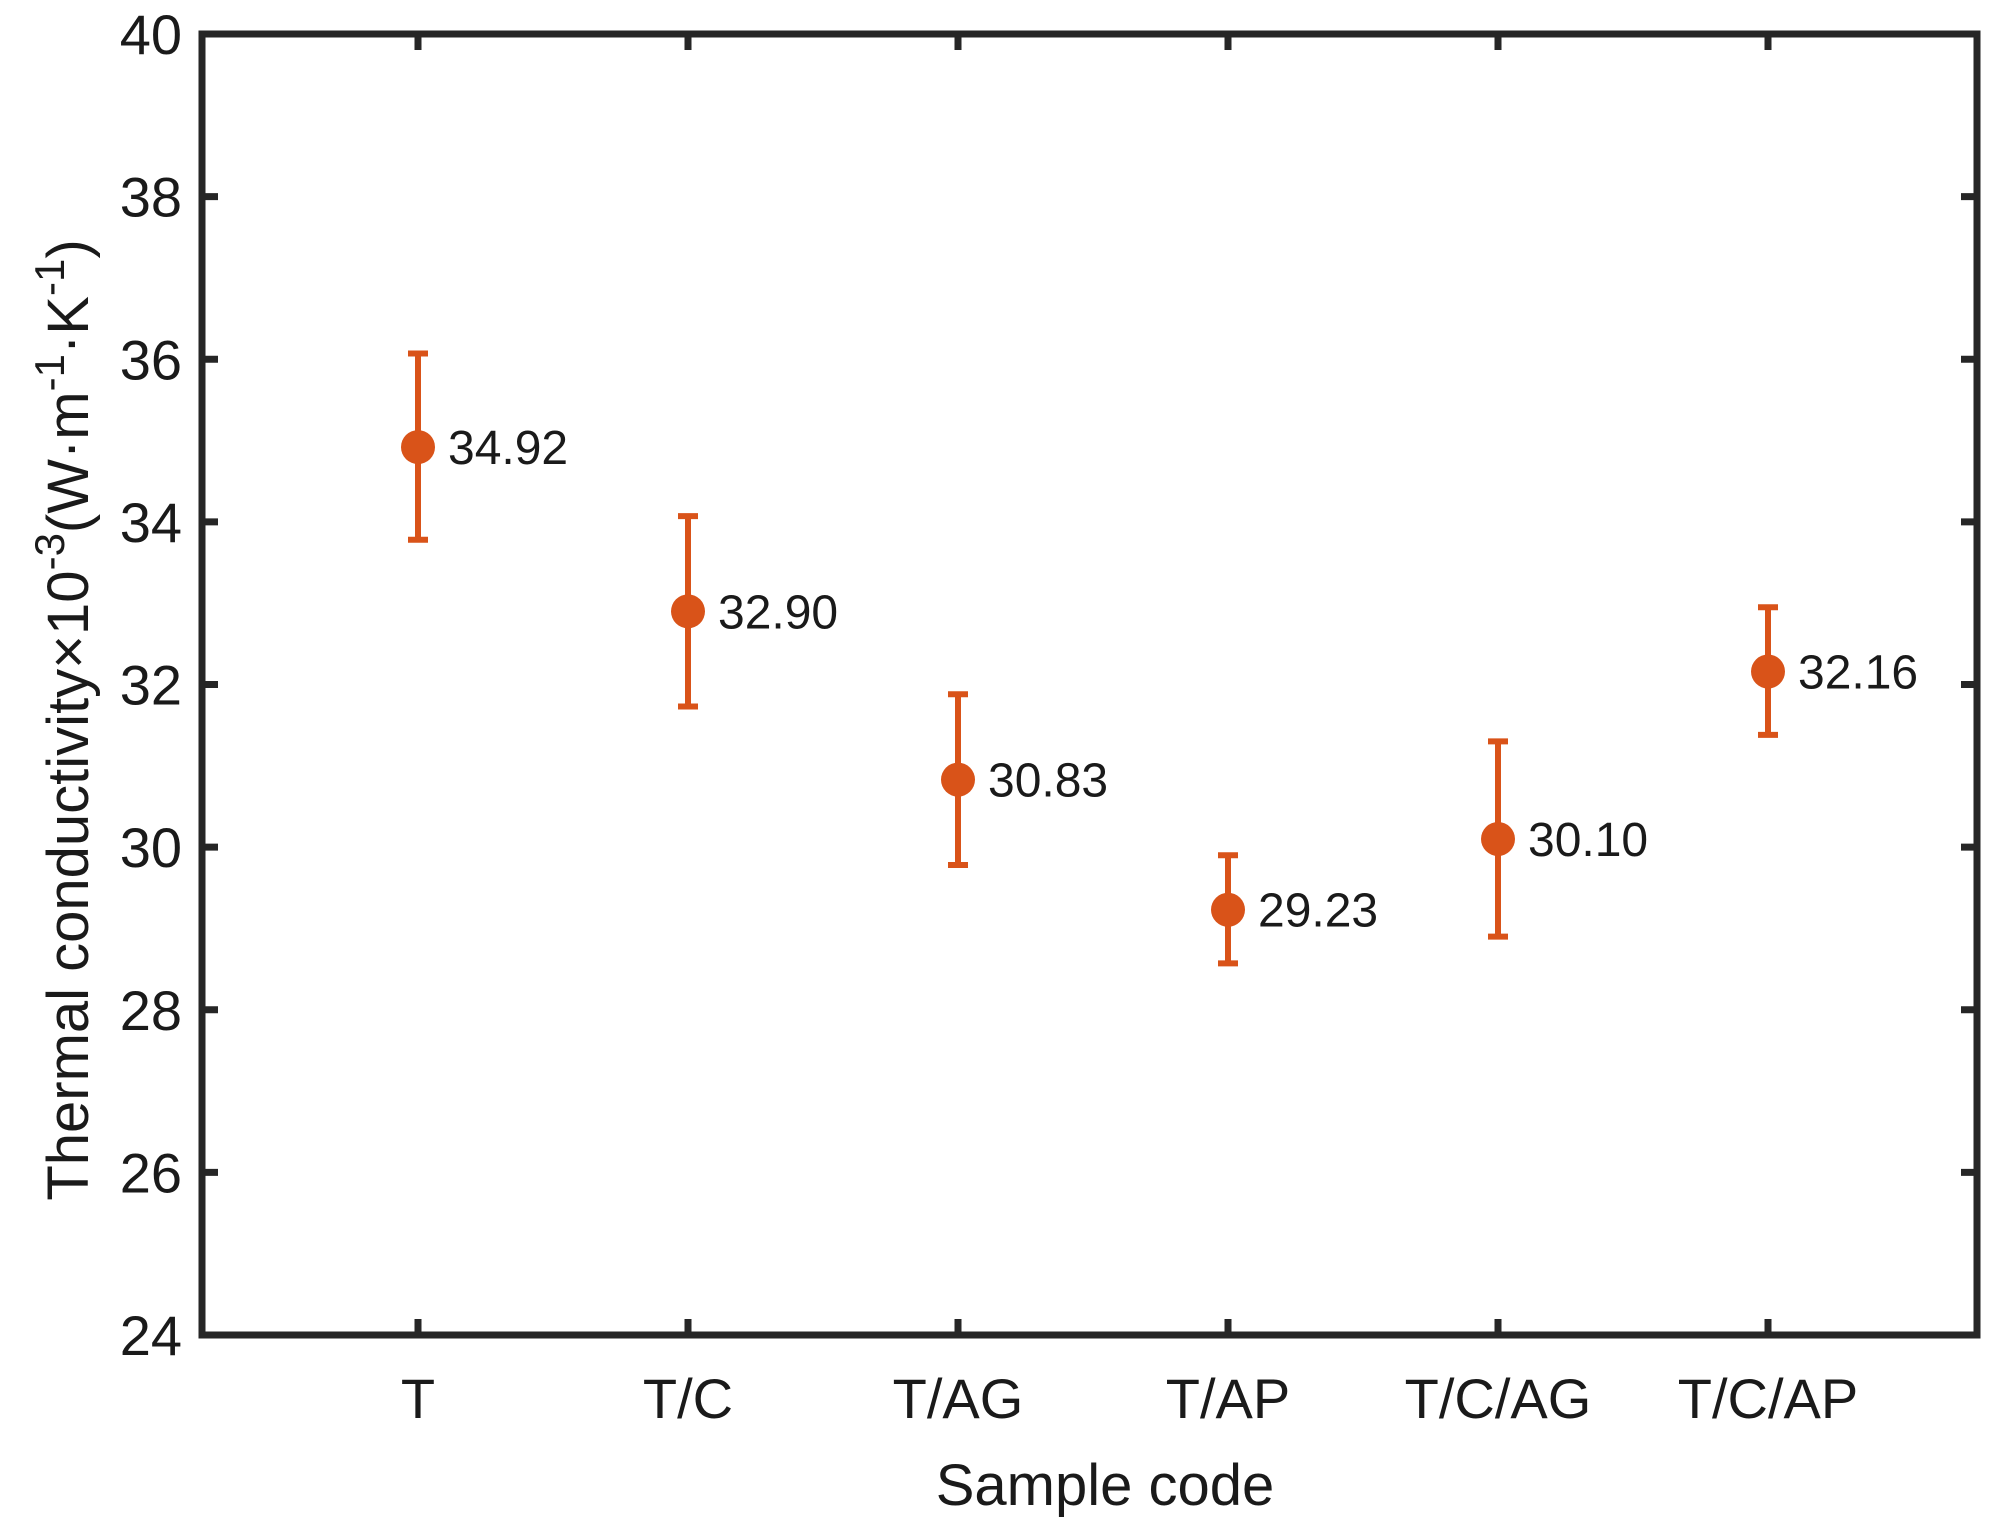 This screenshot has height=1529, width=2004. I want to click on y-axis-label-unit-mid: ·K, so click(68, 325).